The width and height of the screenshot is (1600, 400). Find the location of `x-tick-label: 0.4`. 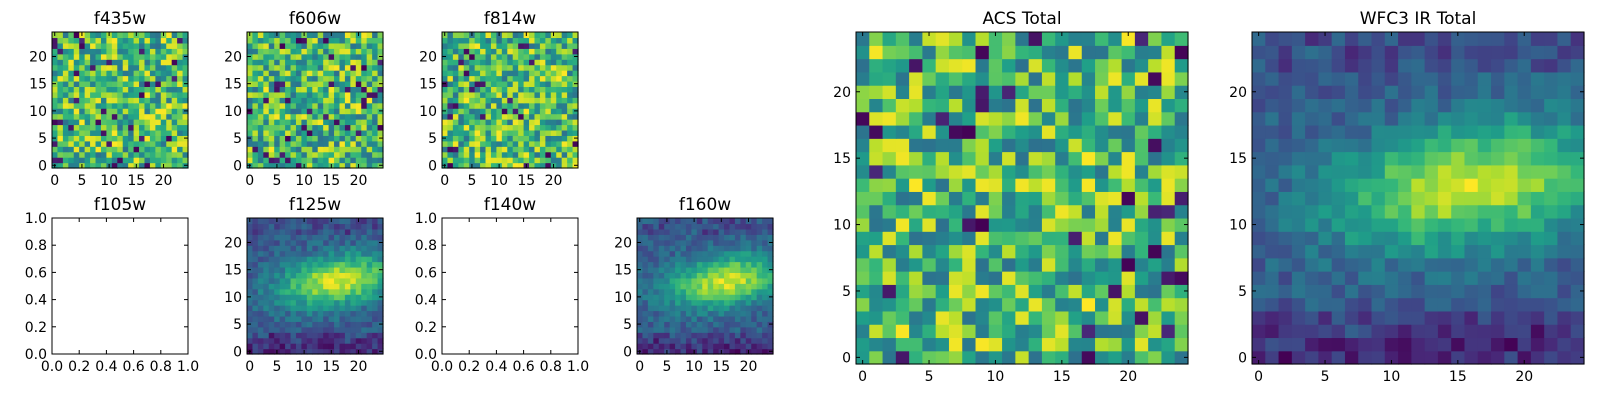

x-tick-label: 0.4 is located at coordinates (106, 367).